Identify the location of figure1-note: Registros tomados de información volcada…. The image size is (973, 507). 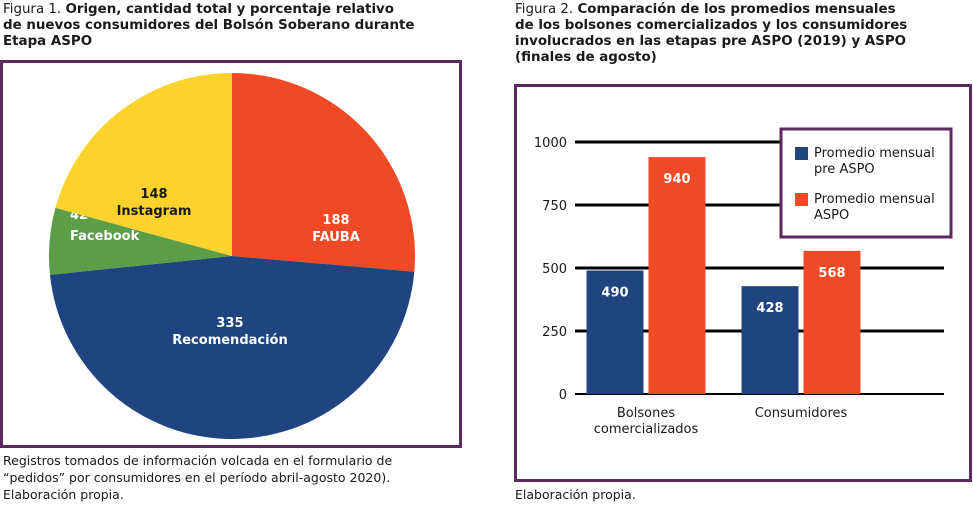
(233, 477).